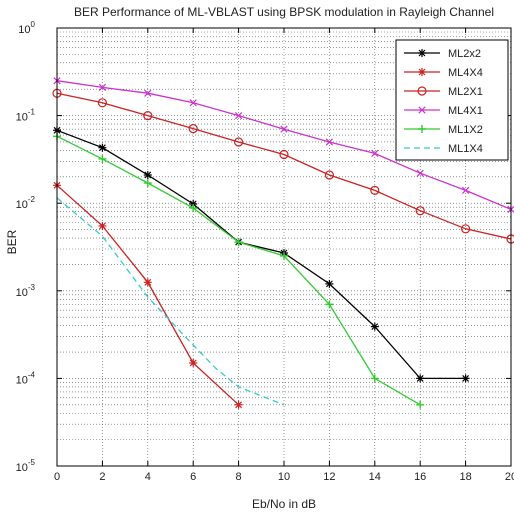  I want to click on x-tick-label: 14, so click(375, 477).